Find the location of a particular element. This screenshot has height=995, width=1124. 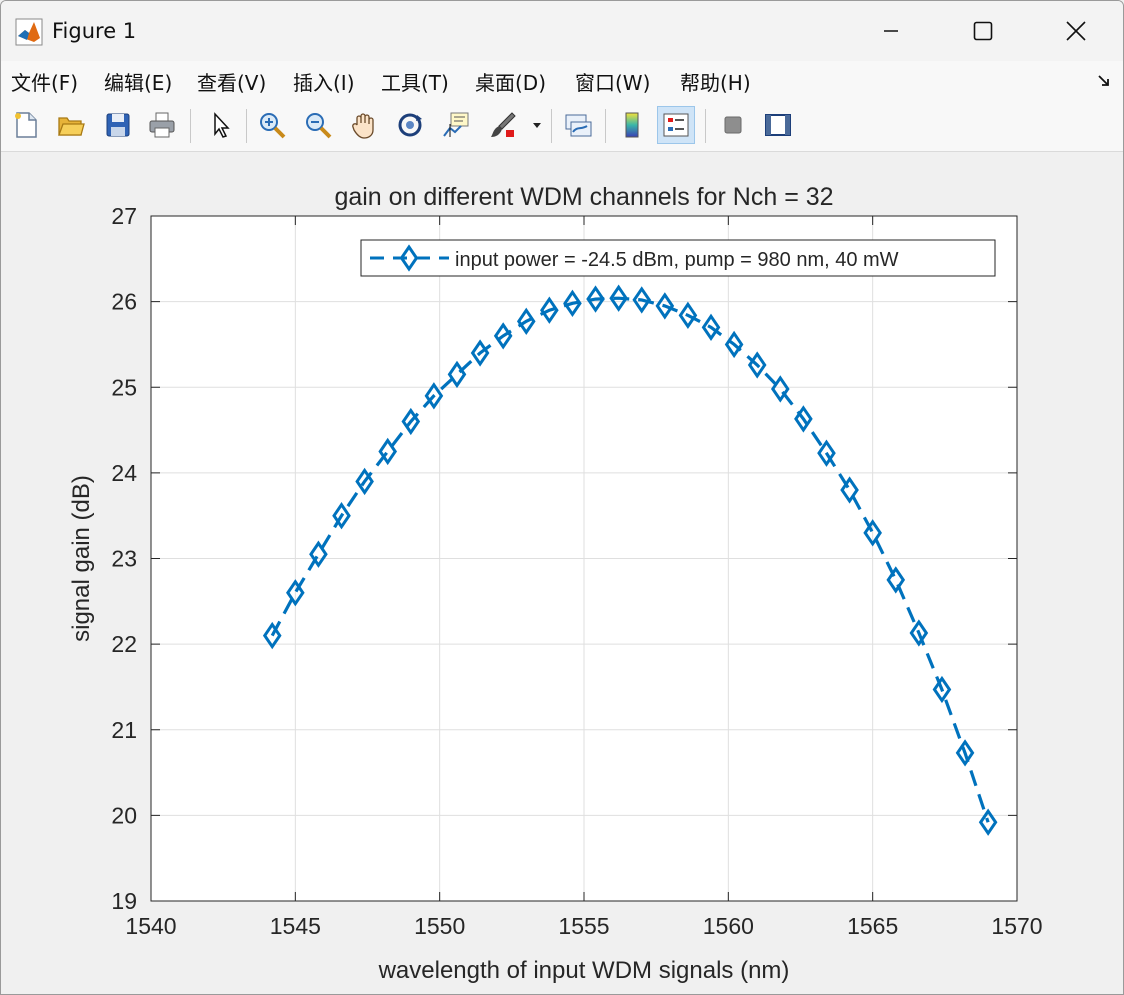

pointer-arrow-icon is located at coordinates (222, 125).